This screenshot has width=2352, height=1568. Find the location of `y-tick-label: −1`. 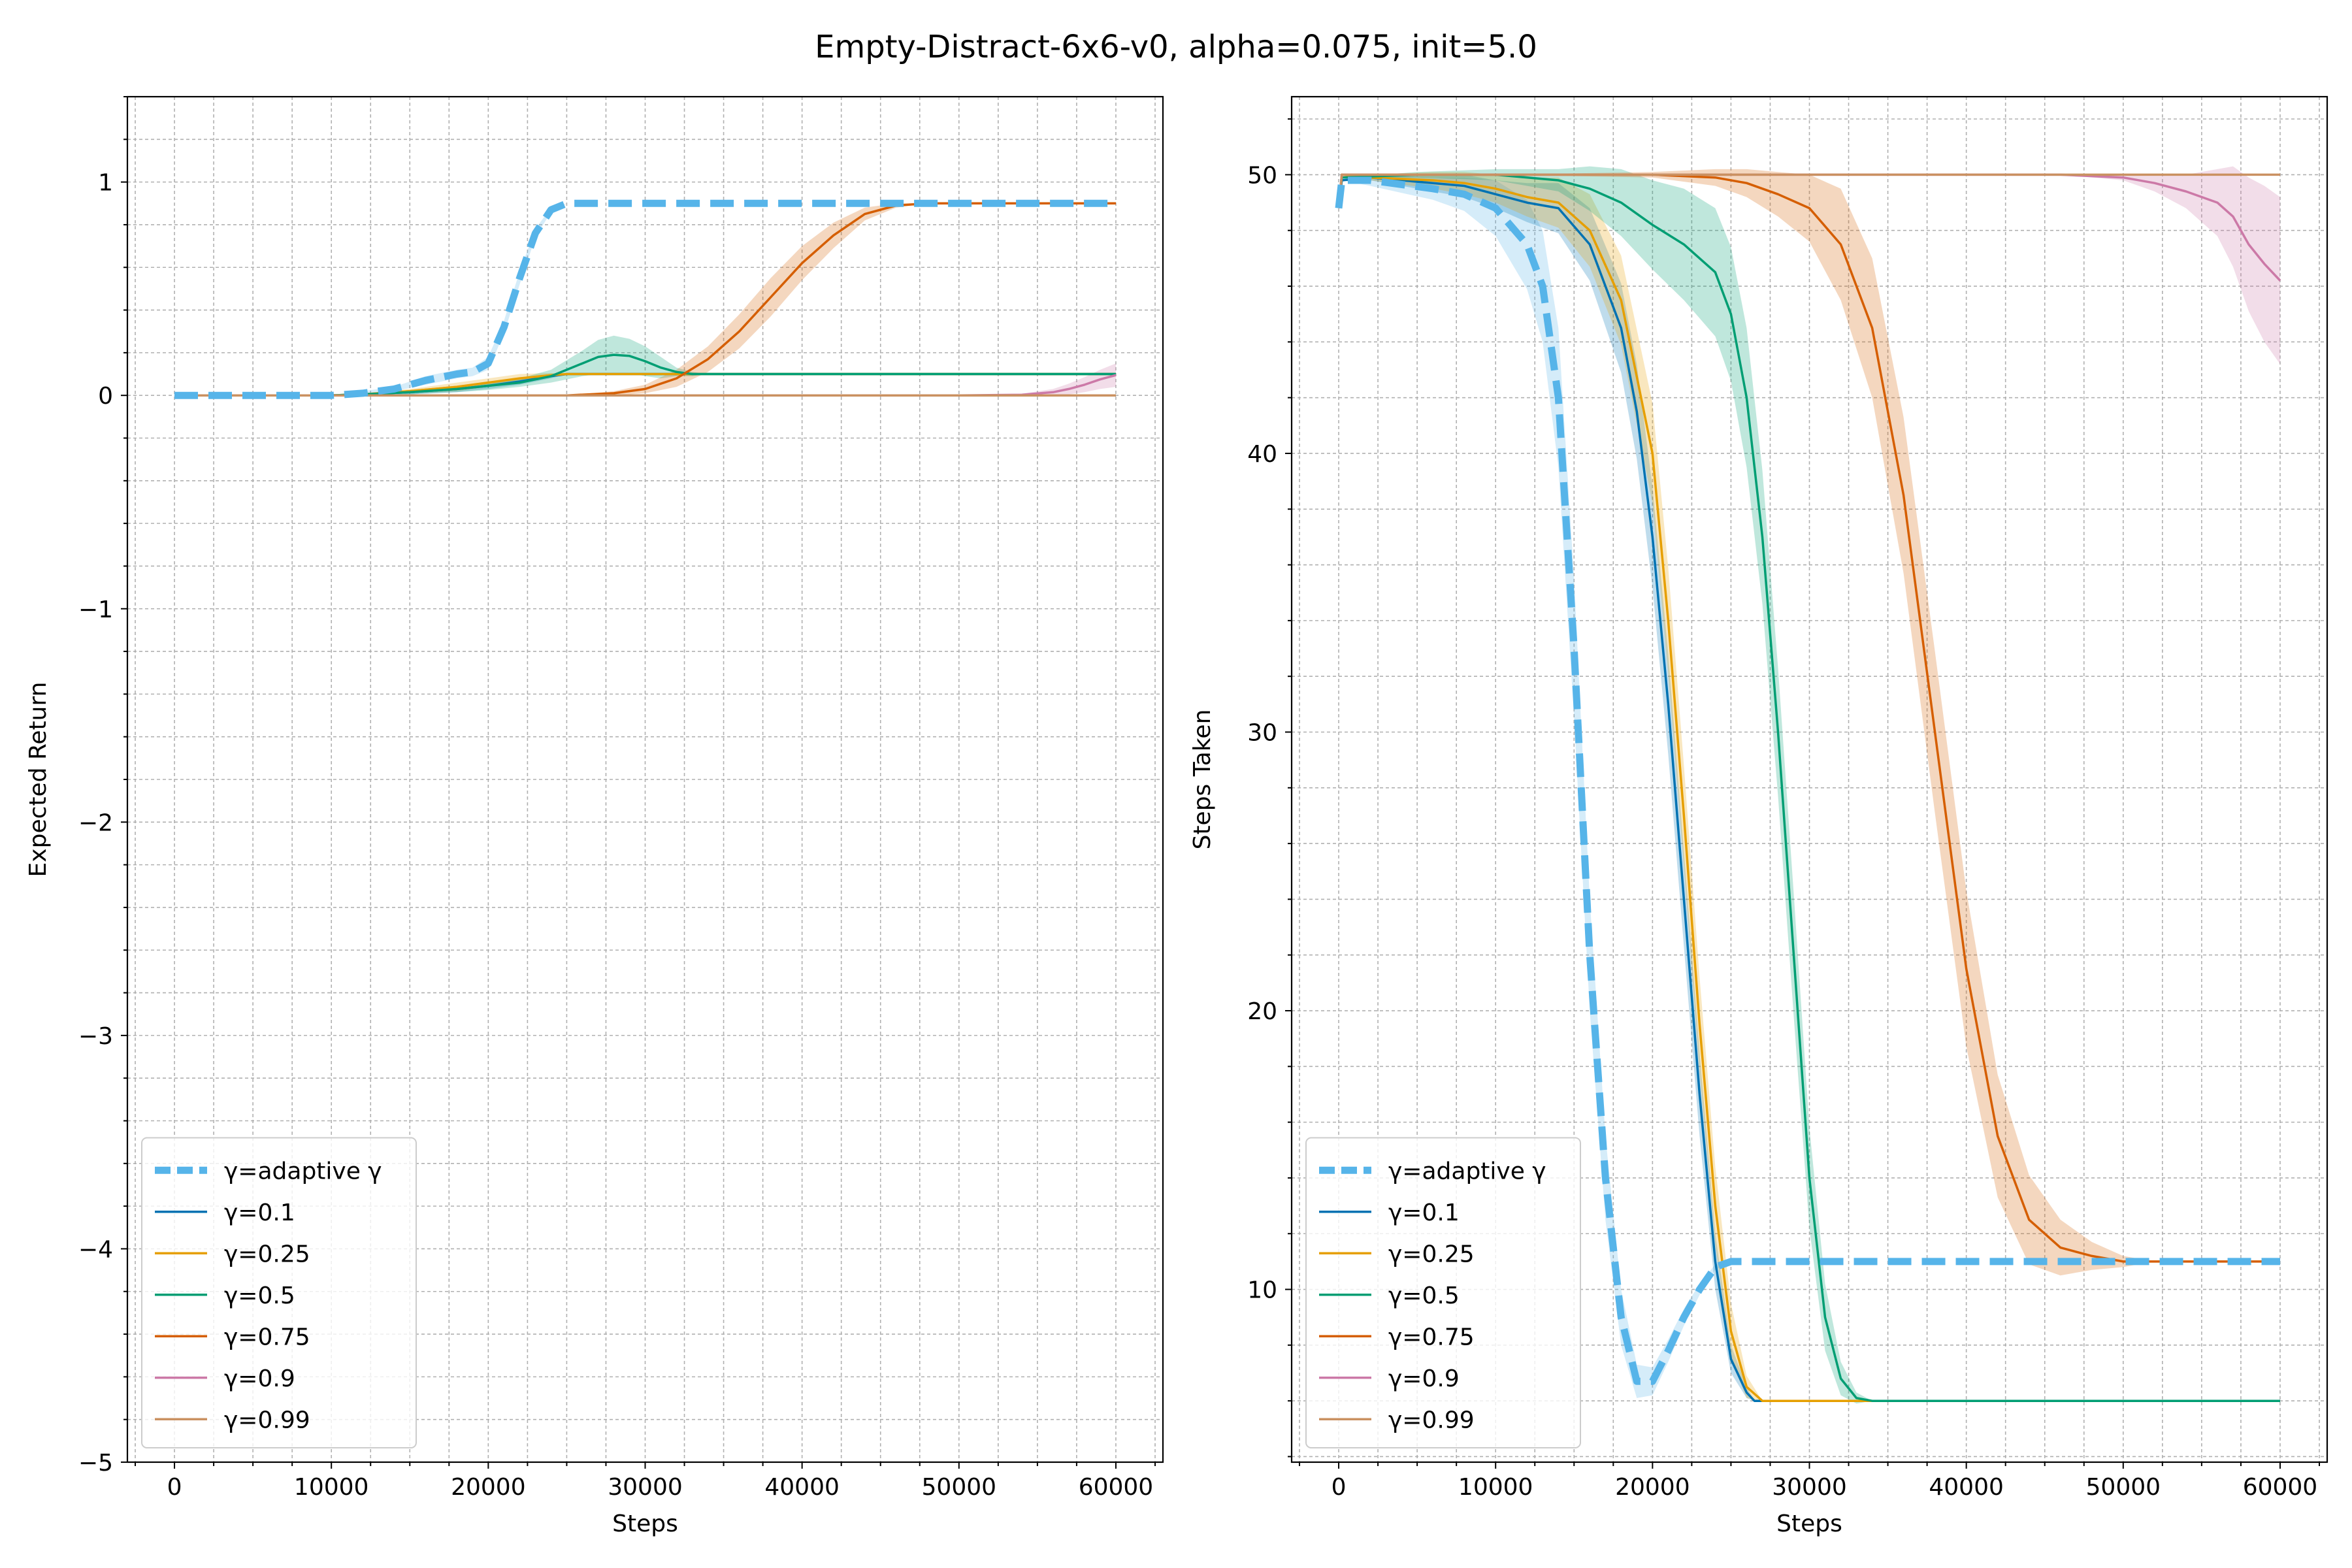

y-tick-label: −1 is located at coordinates (95, 609).